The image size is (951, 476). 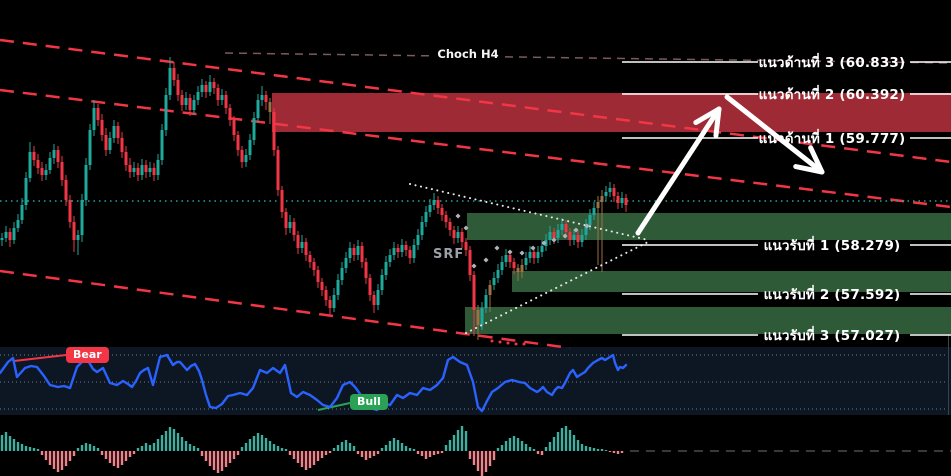 What do you see at coordinates (707, 122) in the screenshot?
I see `projection-arrow-head` at bounding box center [707, 122].